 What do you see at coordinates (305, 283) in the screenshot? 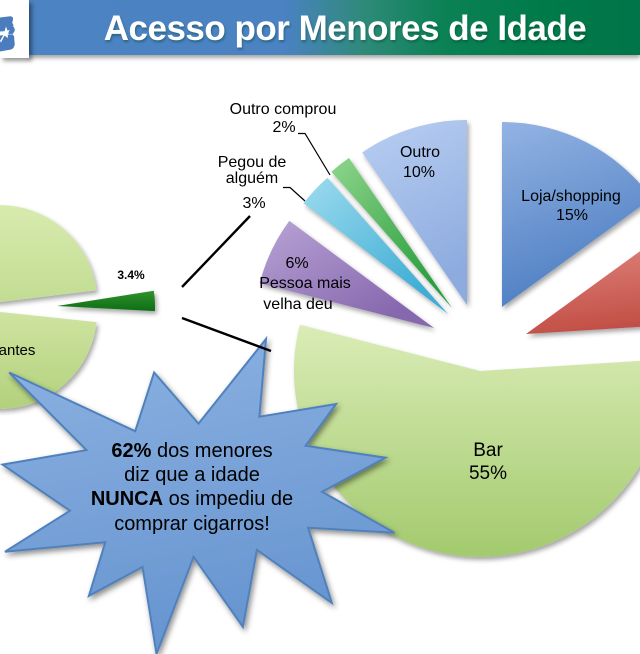
I see `svg-text: Pessoa mais` at bounding box center [305, 283].